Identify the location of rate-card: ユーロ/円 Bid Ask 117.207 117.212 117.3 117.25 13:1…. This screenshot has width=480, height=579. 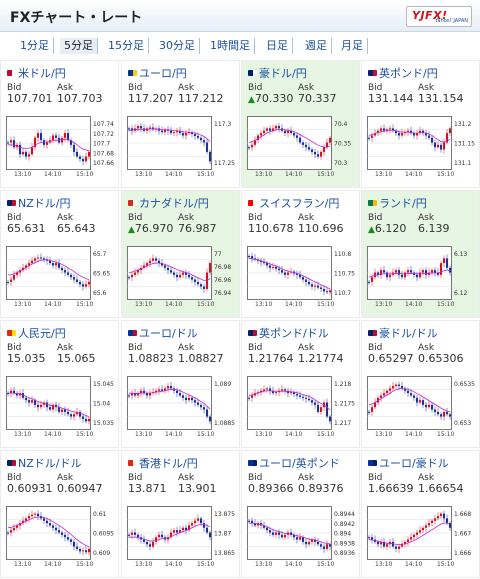
(180, 124).